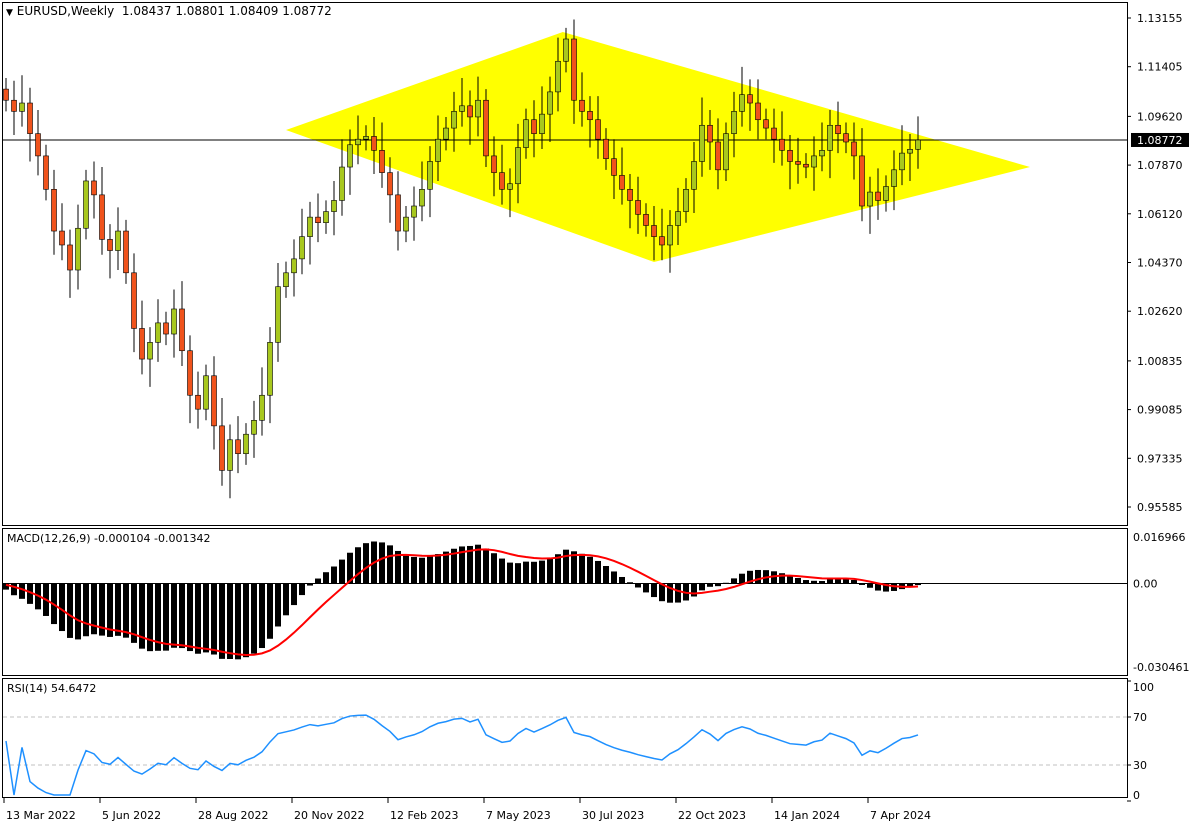  I want to click on date-tick-label: 7 May 2023, so click(518, 815).